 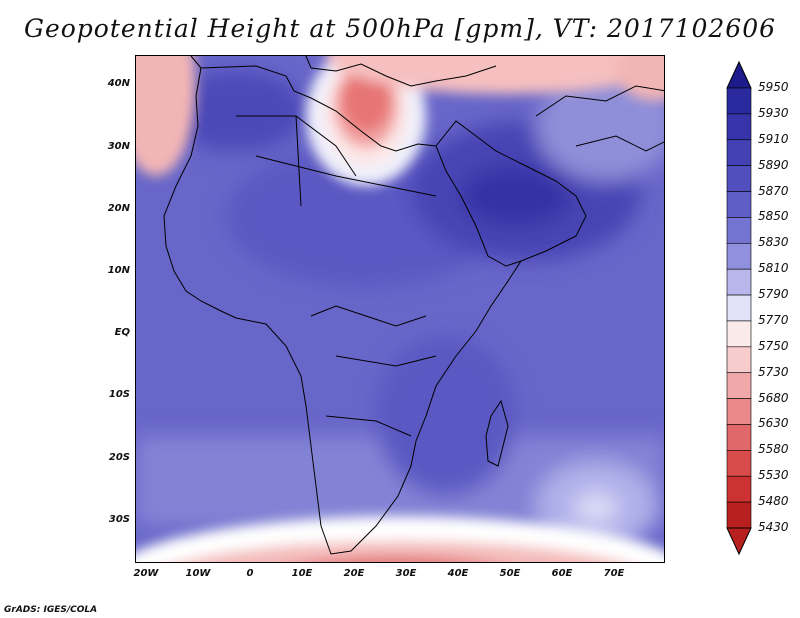 What do you see at coordinates (773, 242) in the screenshot?
I see `colorbar-label: 5830` at bounding box center [773, 242].